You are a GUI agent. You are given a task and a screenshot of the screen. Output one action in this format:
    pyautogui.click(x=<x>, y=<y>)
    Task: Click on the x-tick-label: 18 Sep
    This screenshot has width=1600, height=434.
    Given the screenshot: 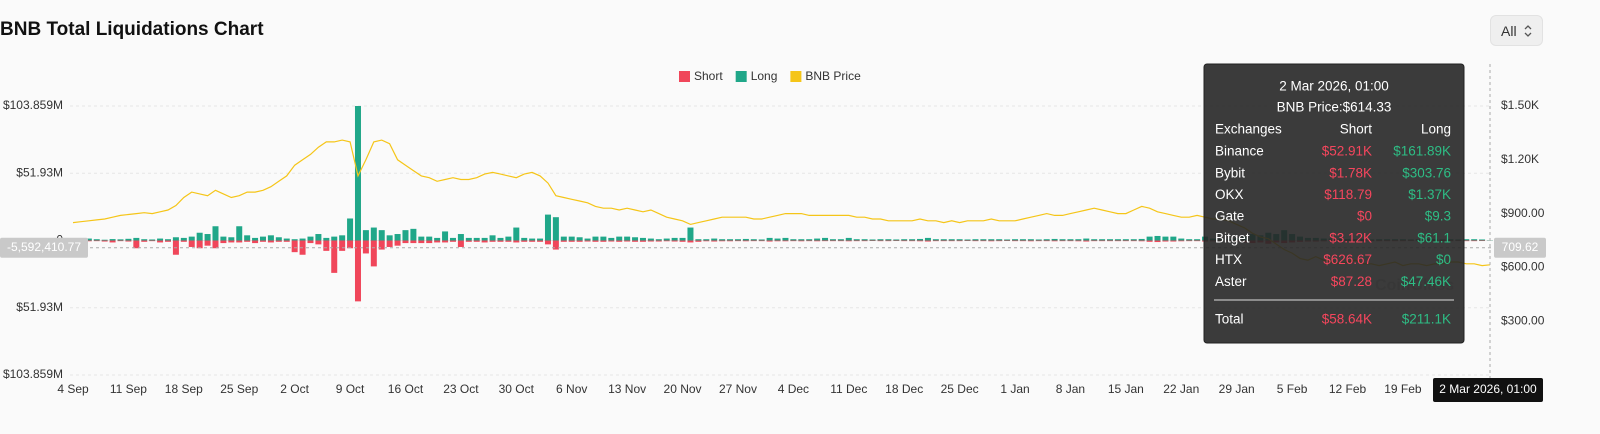 What is the action you would take?
    pyautogui.click(x=184, y=389)
    